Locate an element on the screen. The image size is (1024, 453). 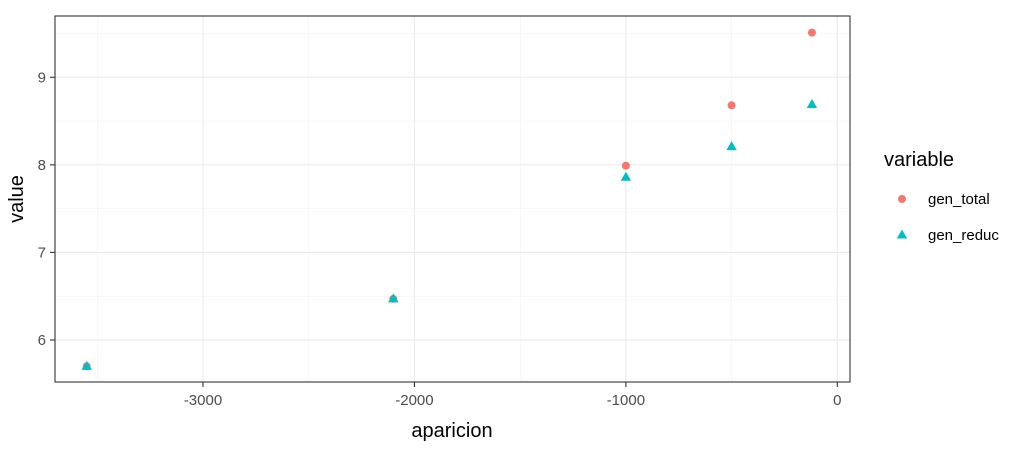
y-axis-title: value is located at coordinates (17, 199).